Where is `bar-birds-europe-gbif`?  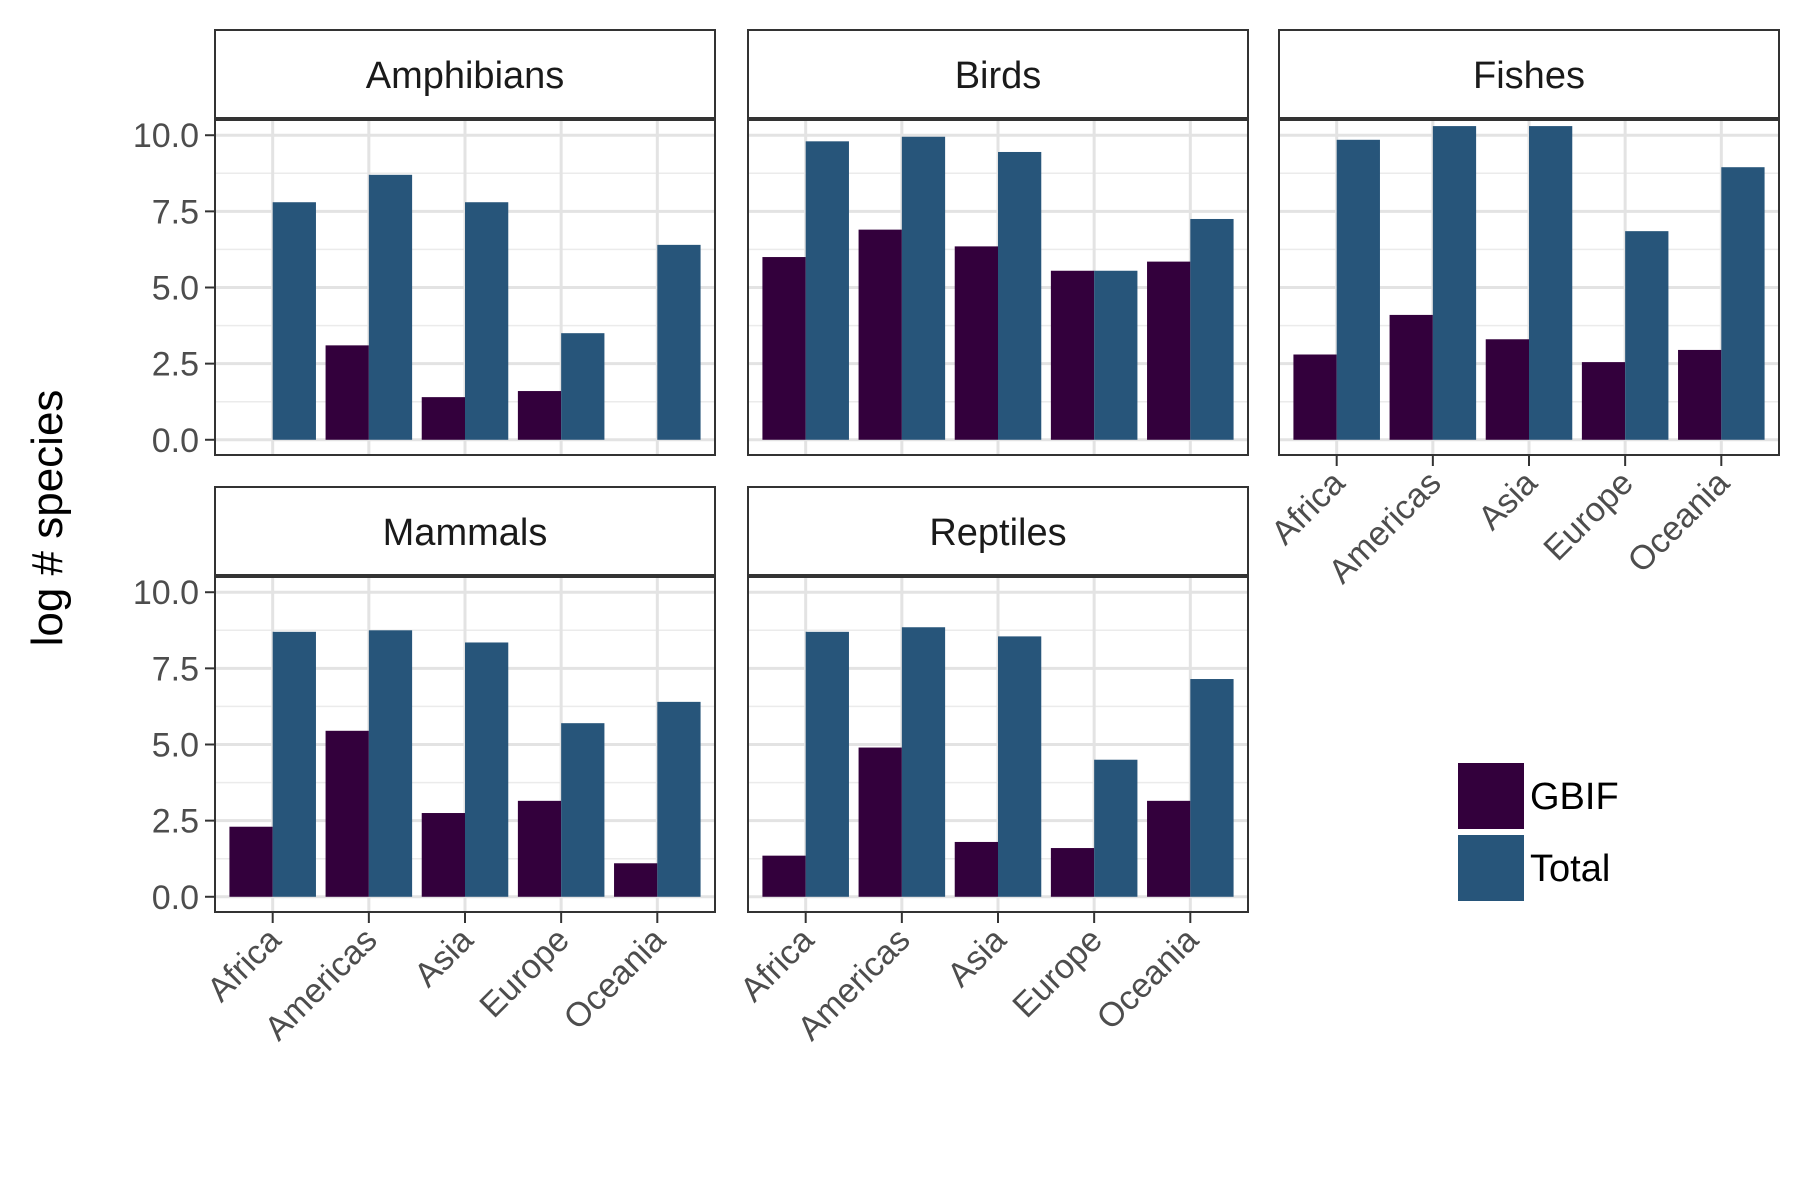 bar-birds-europe-gbif is located at coordinates (1072, 355).